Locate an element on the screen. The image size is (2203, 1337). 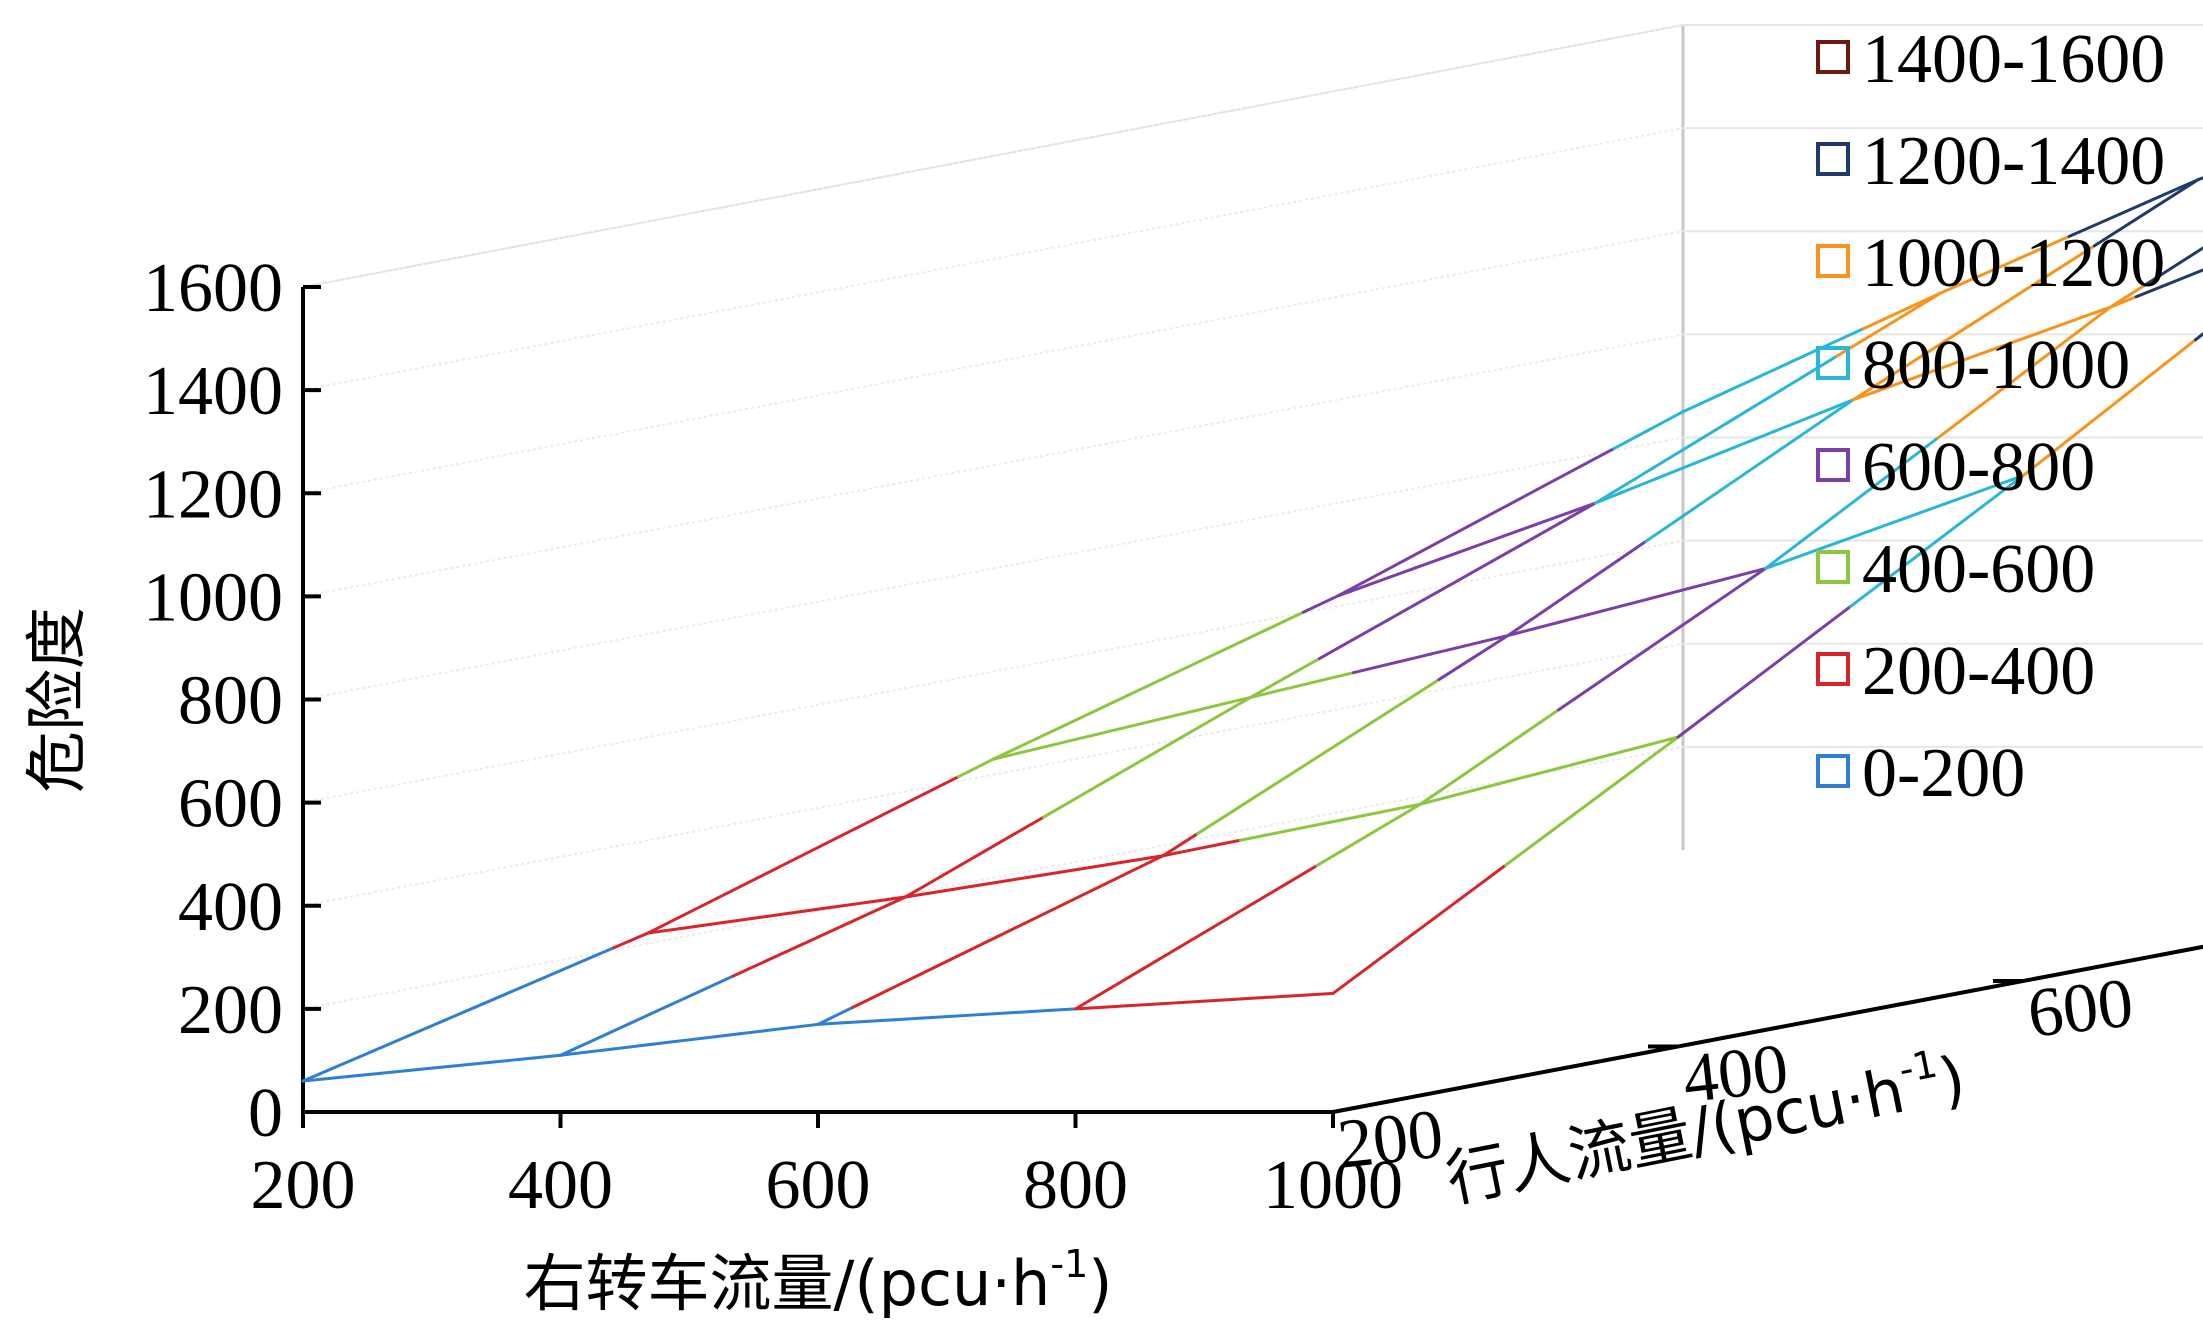
side-wall-gridline is located at coordinates (993, 362).